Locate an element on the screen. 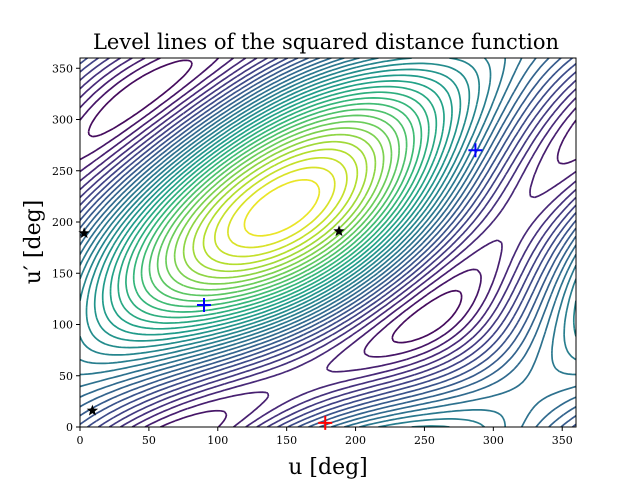 The image size is (640, 480). y-tick-label: 0 is located at coordinates (69, 427).